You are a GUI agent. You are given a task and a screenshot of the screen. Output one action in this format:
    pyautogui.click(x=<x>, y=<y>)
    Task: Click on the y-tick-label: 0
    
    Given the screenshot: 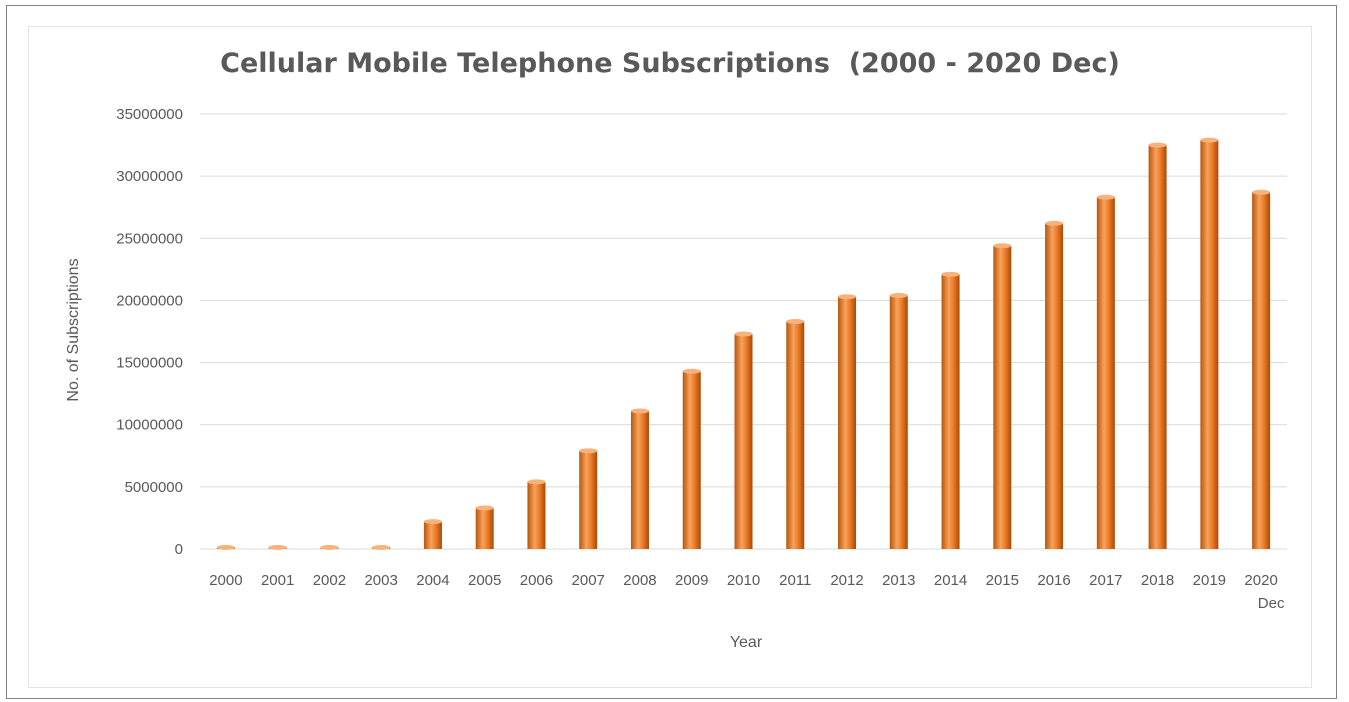 What is the action you would take?
    pyautogui.click(x=179, y=549)
    